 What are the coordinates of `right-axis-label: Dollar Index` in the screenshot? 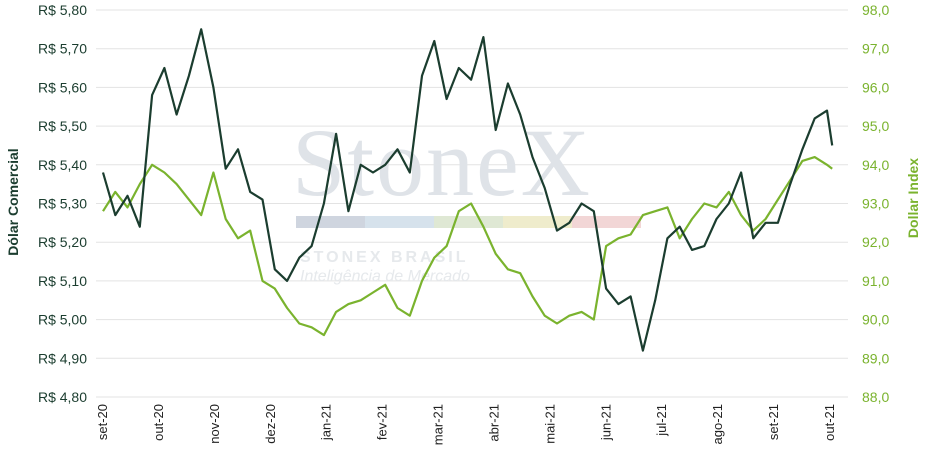 It's located at (913, 198).